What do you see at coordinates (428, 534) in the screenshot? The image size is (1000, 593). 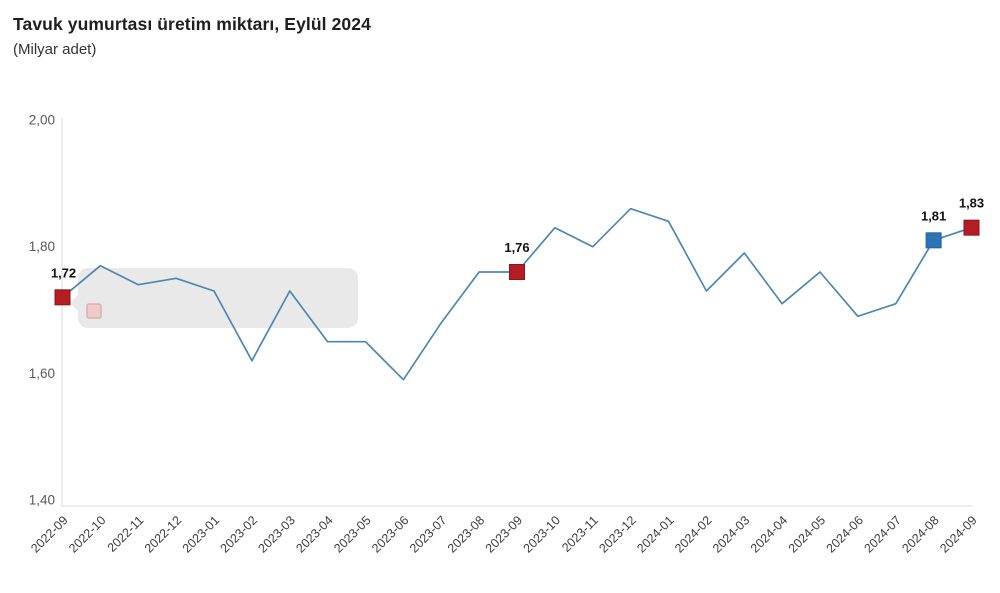 I see `x-tick-label: 2023-07` at bounding box center [428, 534].